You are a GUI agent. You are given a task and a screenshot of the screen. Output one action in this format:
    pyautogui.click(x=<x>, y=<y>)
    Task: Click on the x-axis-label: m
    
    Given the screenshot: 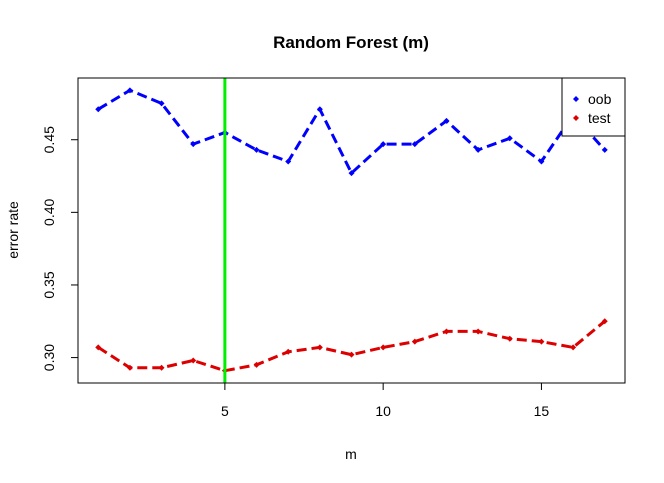 What is the action you would take?
    pyautogui.click(x=351, y=454)
    